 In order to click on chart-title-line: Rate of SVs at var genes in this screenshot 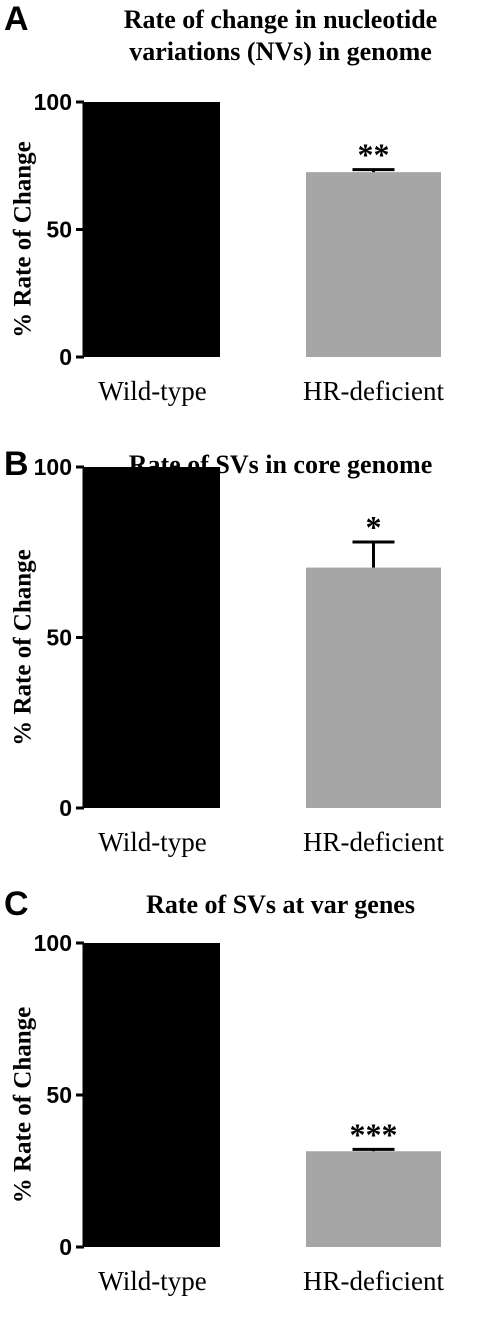, I will do `click(280, 904)`.